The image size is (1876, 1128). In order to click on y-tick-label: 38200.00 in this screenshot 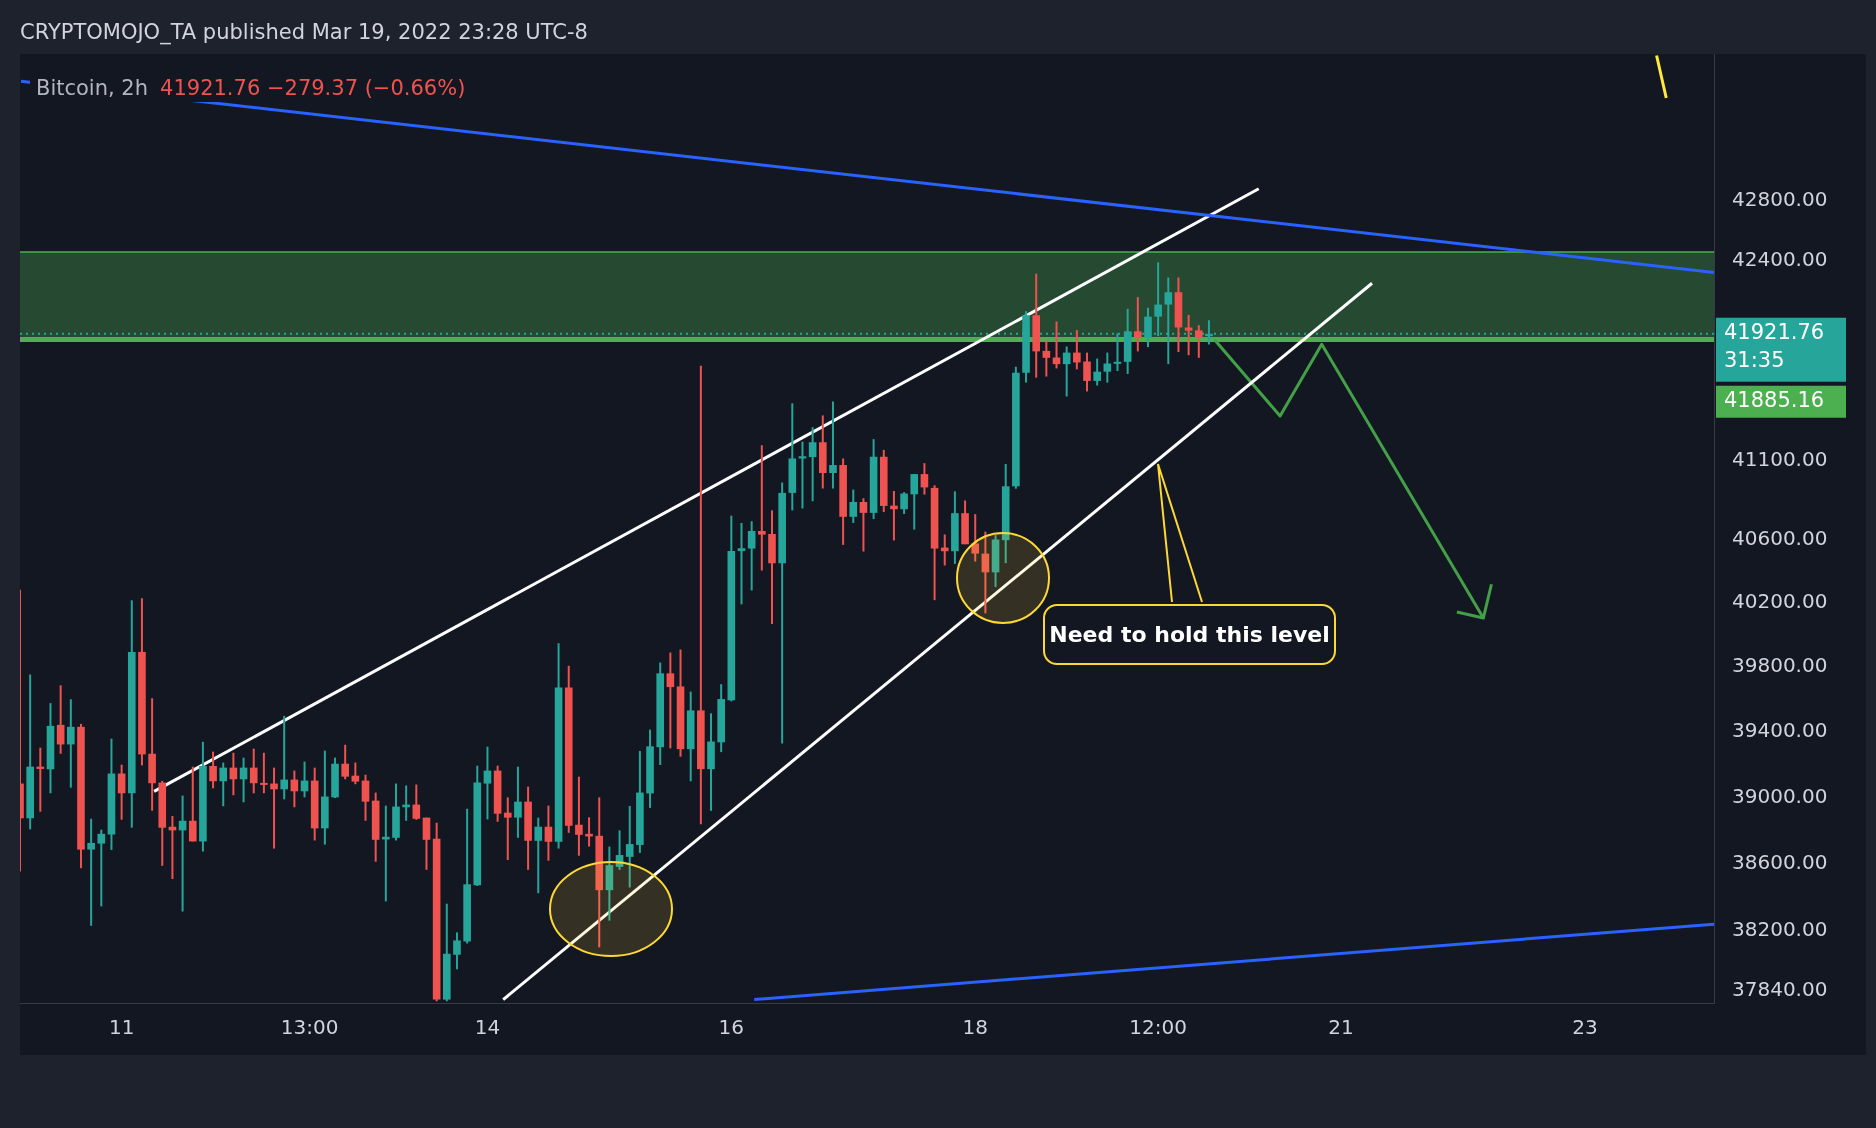, I will do `click(1780, 928)`.